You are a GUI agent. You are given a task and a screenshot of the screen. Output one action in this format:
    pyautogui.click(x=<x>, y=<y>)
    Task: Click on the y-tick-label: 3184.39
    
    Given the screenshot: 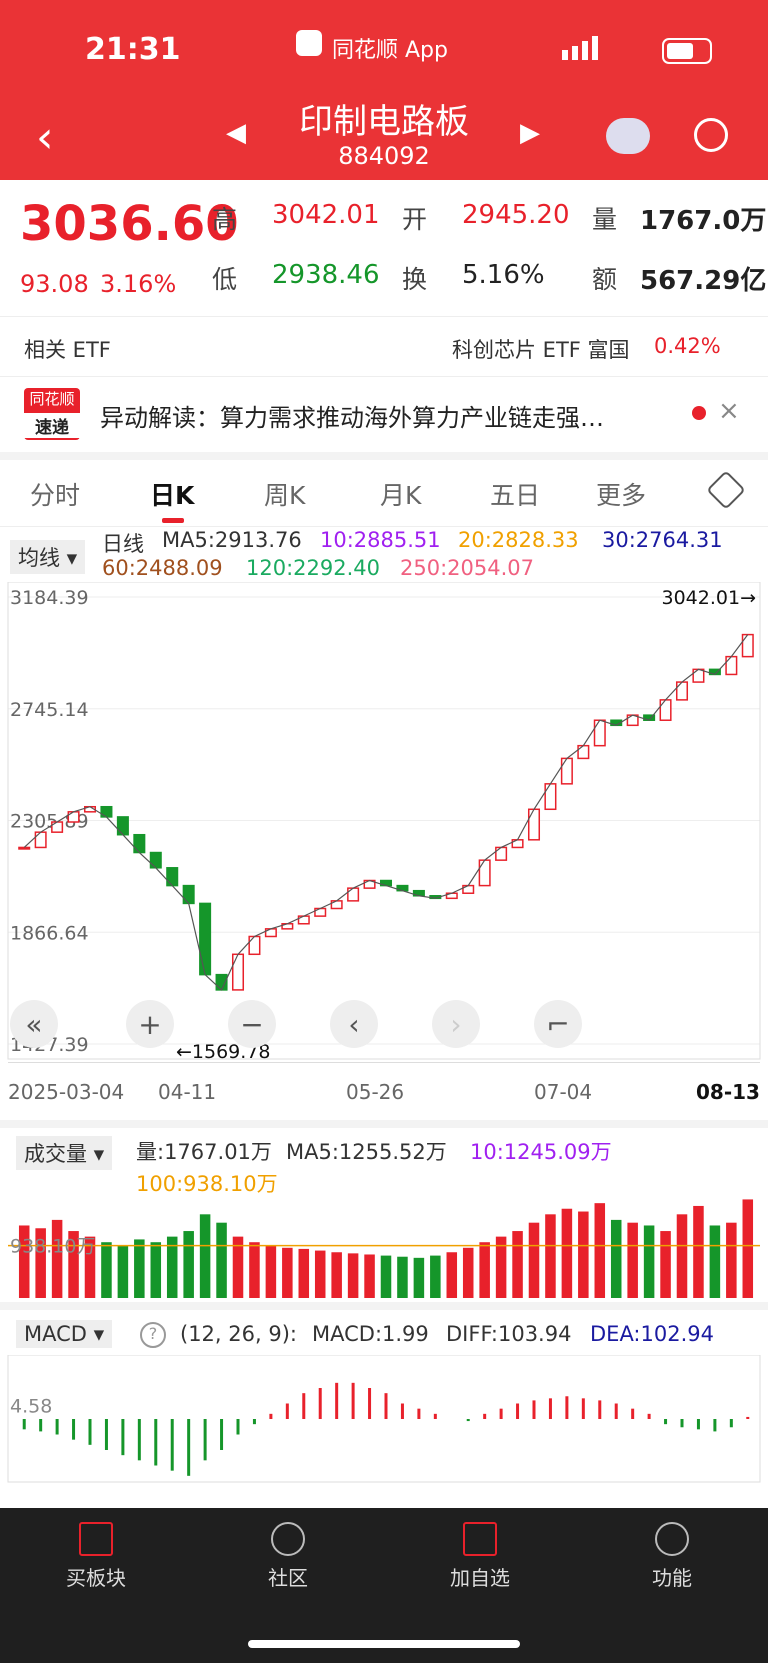 What is the action you would take?
    pyautogui.click(x=49, y=598)
    